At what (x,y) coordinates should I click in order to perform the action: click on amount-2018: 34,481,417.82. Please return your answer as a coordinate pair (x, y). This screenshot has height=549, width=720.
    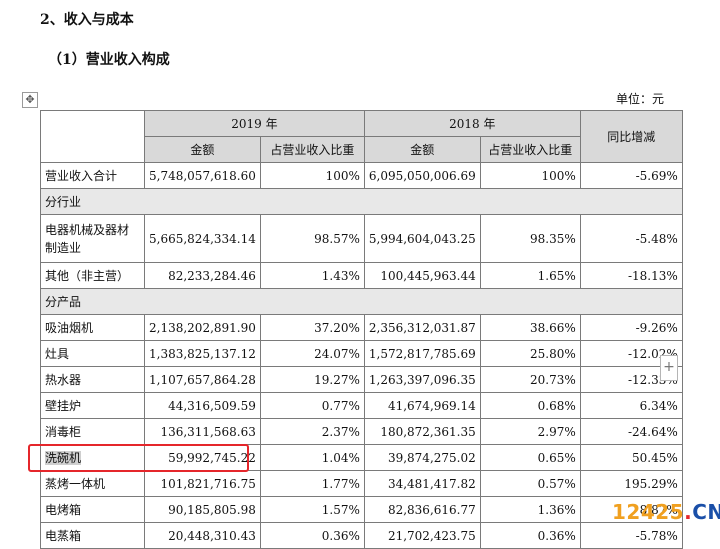
    Looking at the image, I should click on (422, 483).